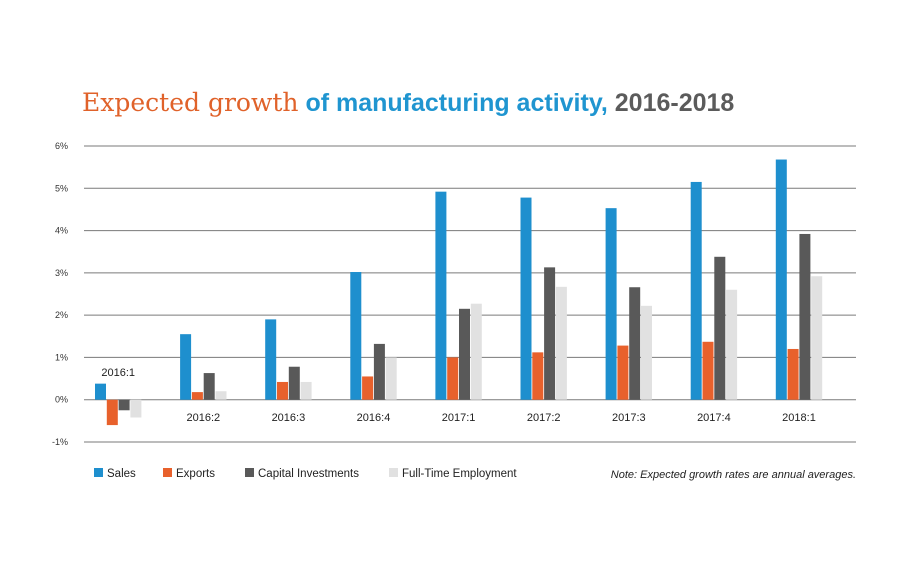 Image resolution: width=922 pixels, height=576 pixels. Describe the element at coordinates (674, 103) in the screenshot. I see `title-part-3: 2016-2018` at that location.